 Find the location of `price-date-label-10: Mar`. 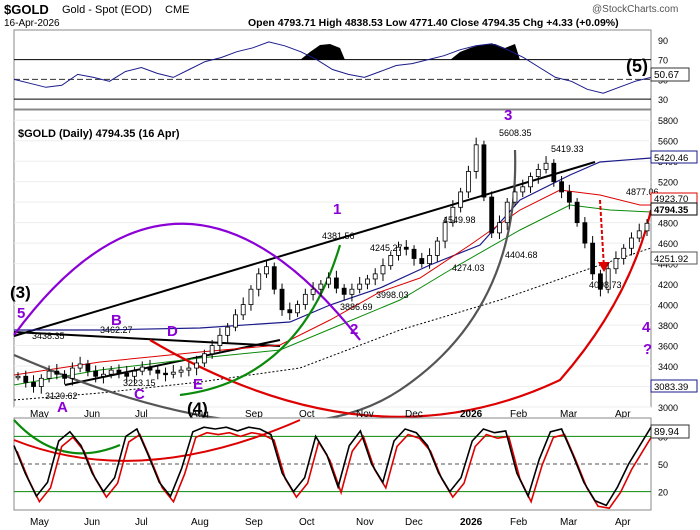

price-date-label-10: Mar is located at coordinates (569, 414).